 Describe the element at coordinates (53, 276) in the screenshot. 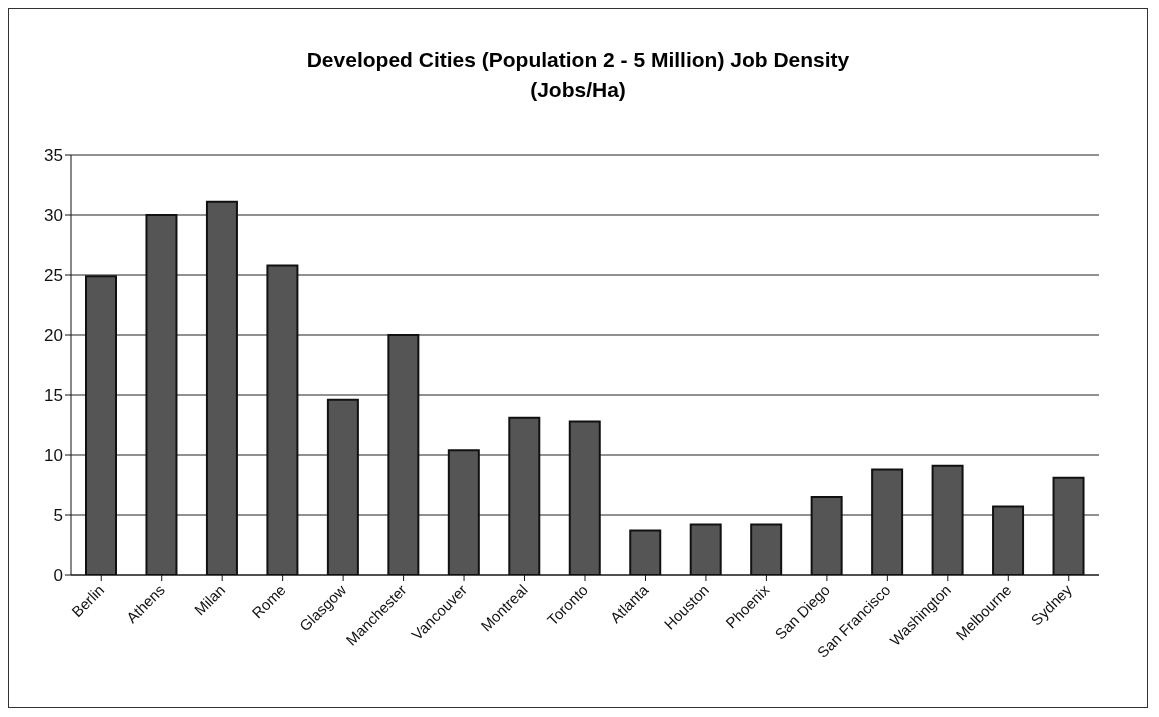

I see `y-tick-label: 25` at that location.